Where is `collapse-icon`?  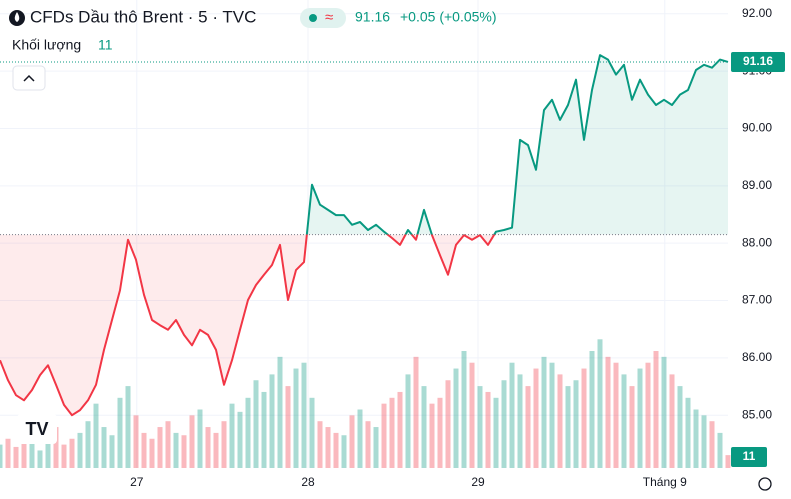
collapse-icon is located at coordinates (29, 78).